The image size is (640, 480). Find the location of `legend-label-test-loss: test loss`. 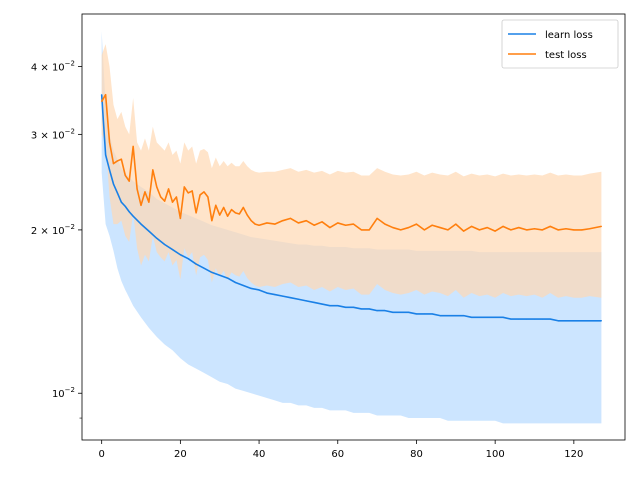

legend-label-test-loss: test loss is located at coordinates (566, 55).